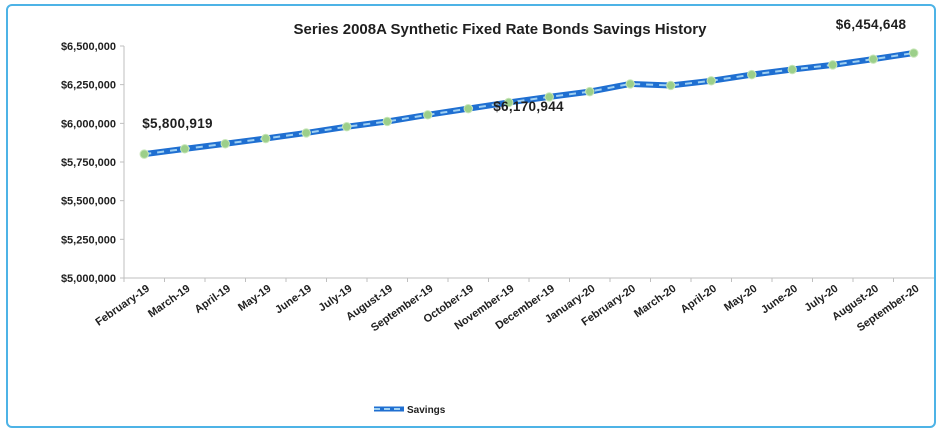 The width and height of the screenshot is (944, 433). What do you see at coordinates (88, 47) in the screenshot?
I see `y-tick-label: $6,500,000` at bounding box center [88, 47].